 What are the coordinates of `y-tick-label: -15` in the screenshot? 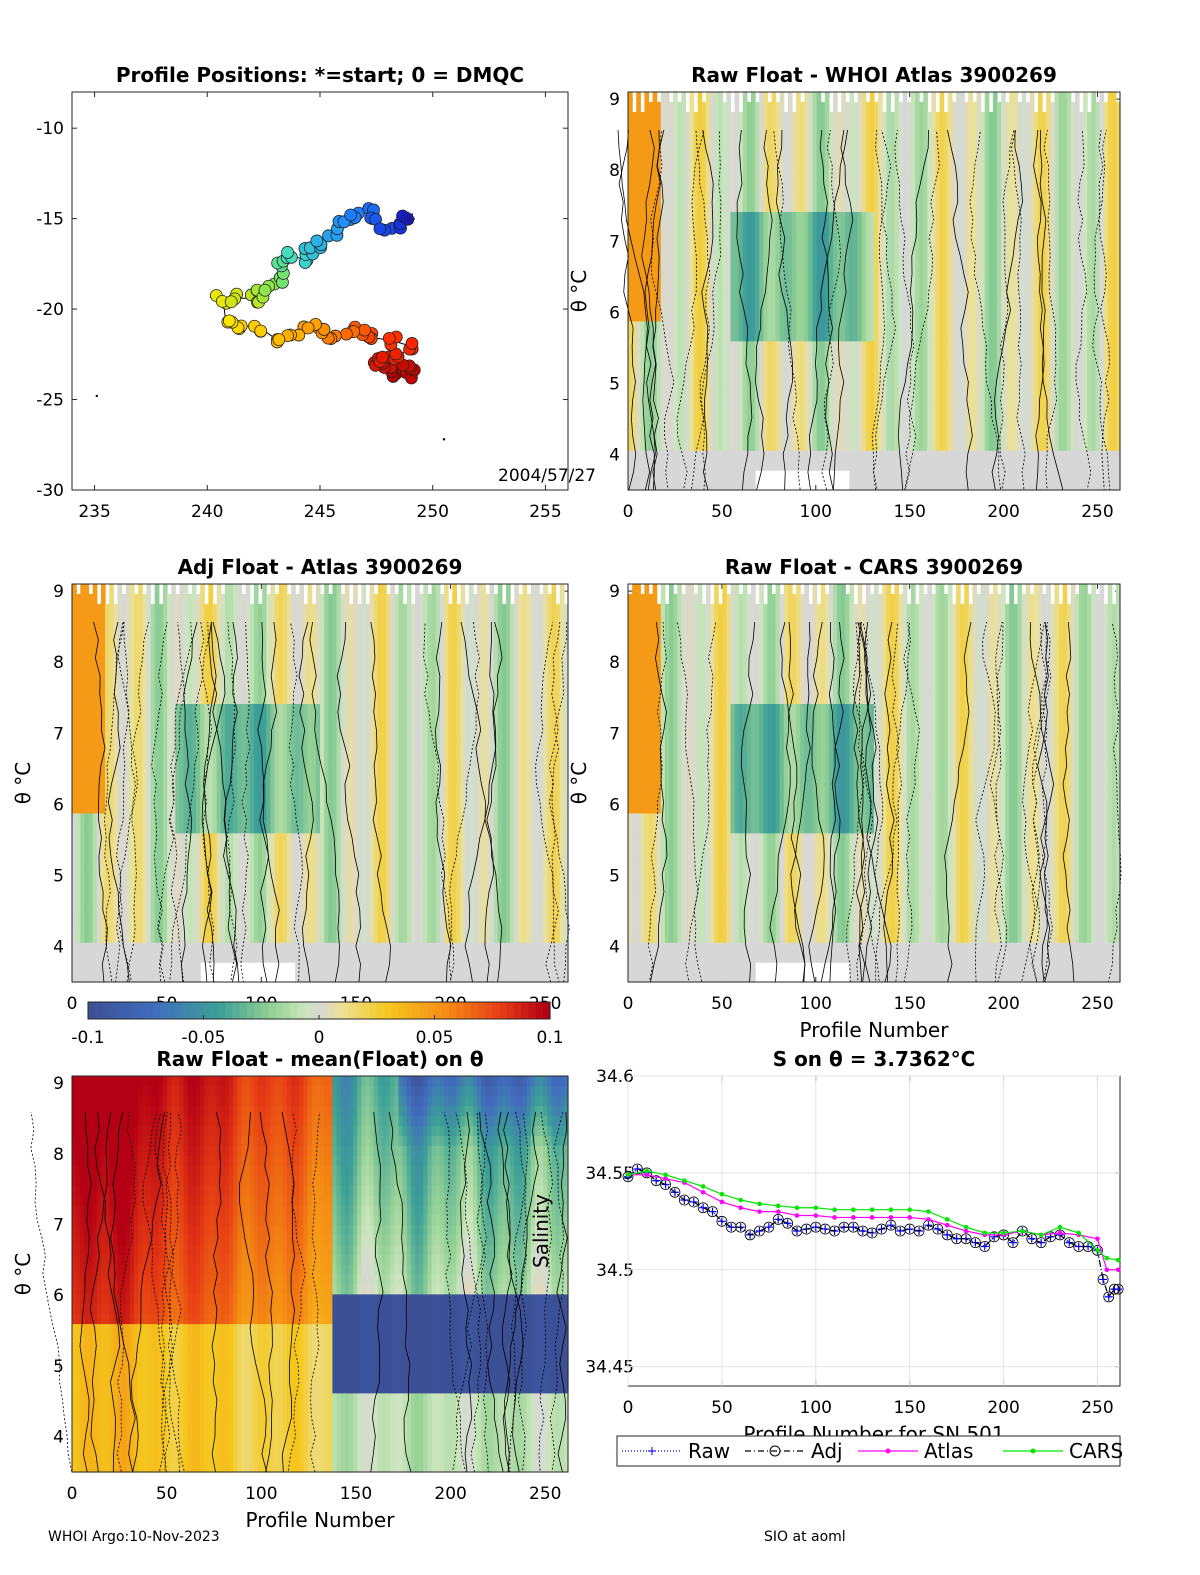 It's located at (50, 220).